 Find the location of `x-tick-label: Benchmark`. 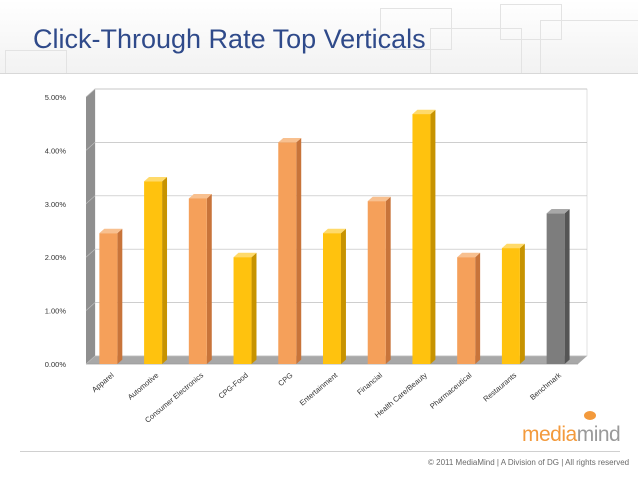

x-tick-label: Benchmark is located at coordinates (545, 385).